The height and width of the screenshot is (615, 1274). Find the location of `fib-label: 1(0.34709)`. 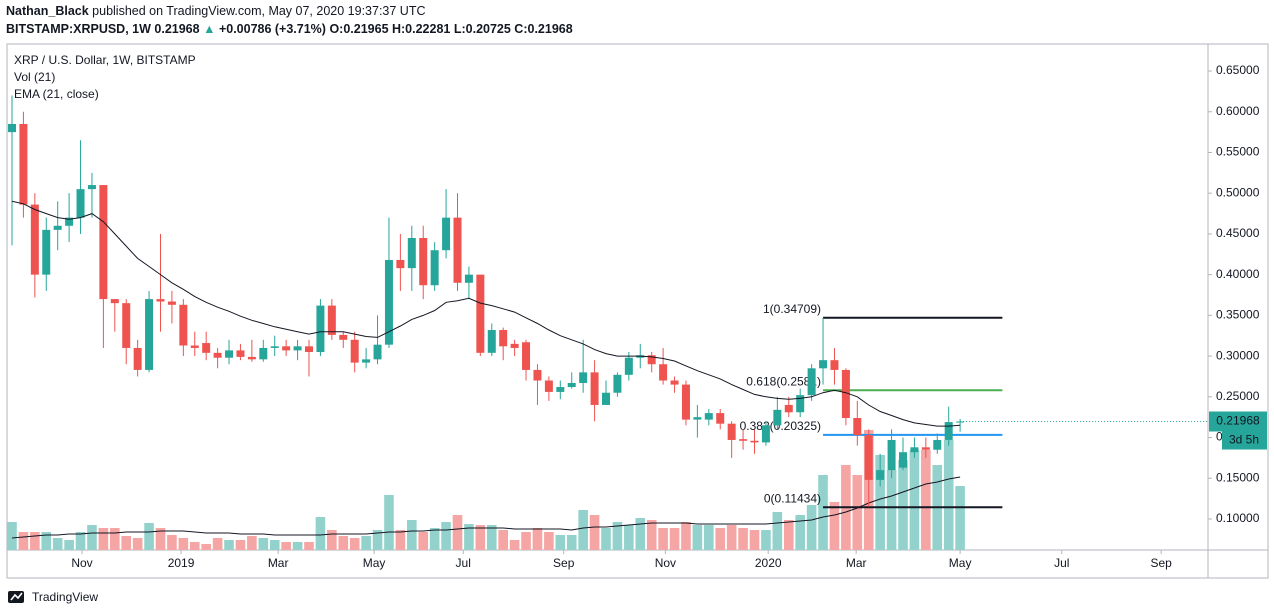

fib-label: 1(0.34709) is located at coordinates (792, 309).